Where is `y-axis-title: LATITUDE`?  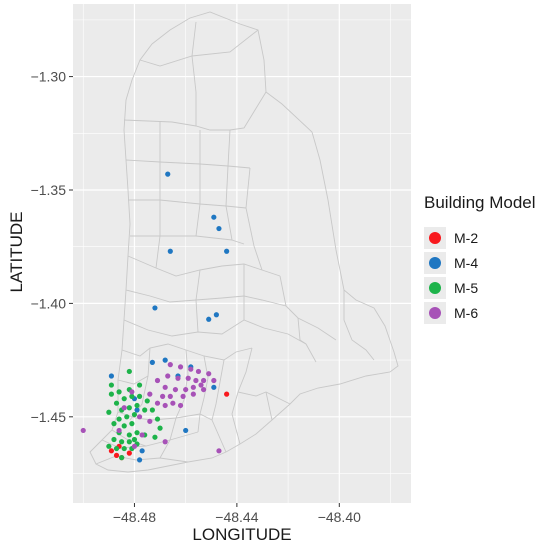 y-axis-title: LATITUDE is located at coordinates (16, 252).